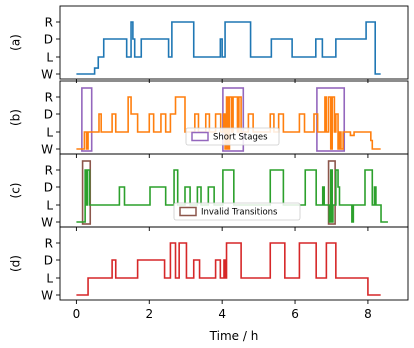 This screenshot has width=414, height=348. I want to click on y-tick-label-1-1: L, so click(49, 133).